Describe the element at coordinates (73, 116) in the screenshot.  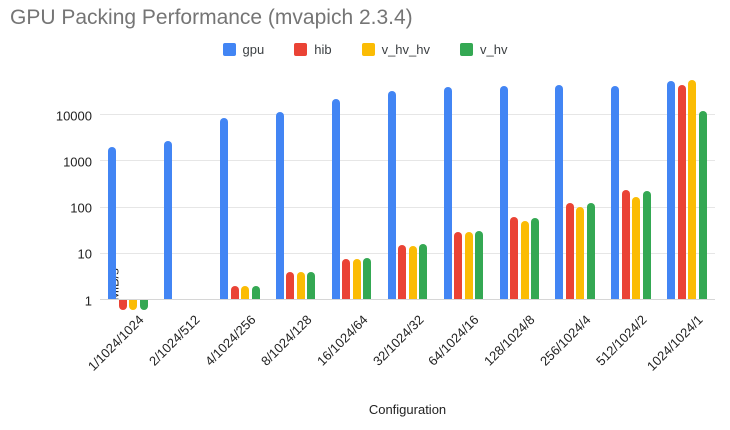
I see `y-tick-label-10000: 10000` at that location.